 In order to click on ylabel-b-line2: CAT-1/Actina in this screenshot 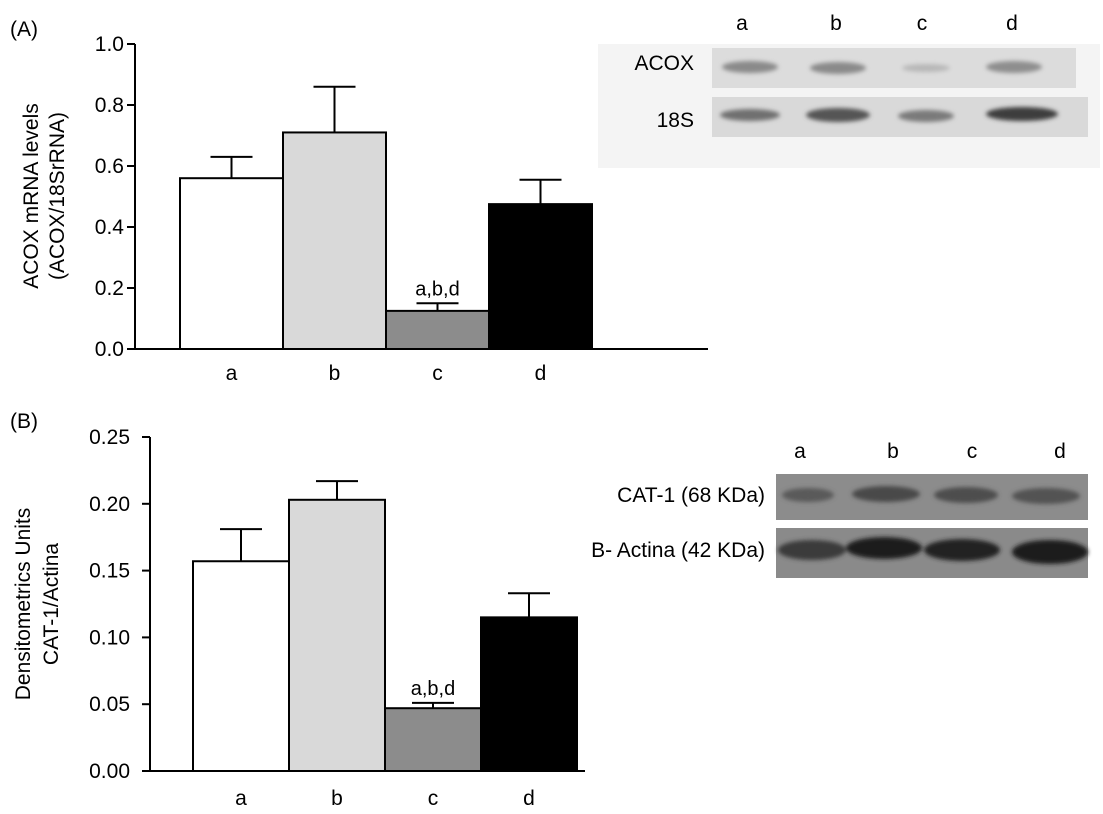, I will do `click(51, 604)`.